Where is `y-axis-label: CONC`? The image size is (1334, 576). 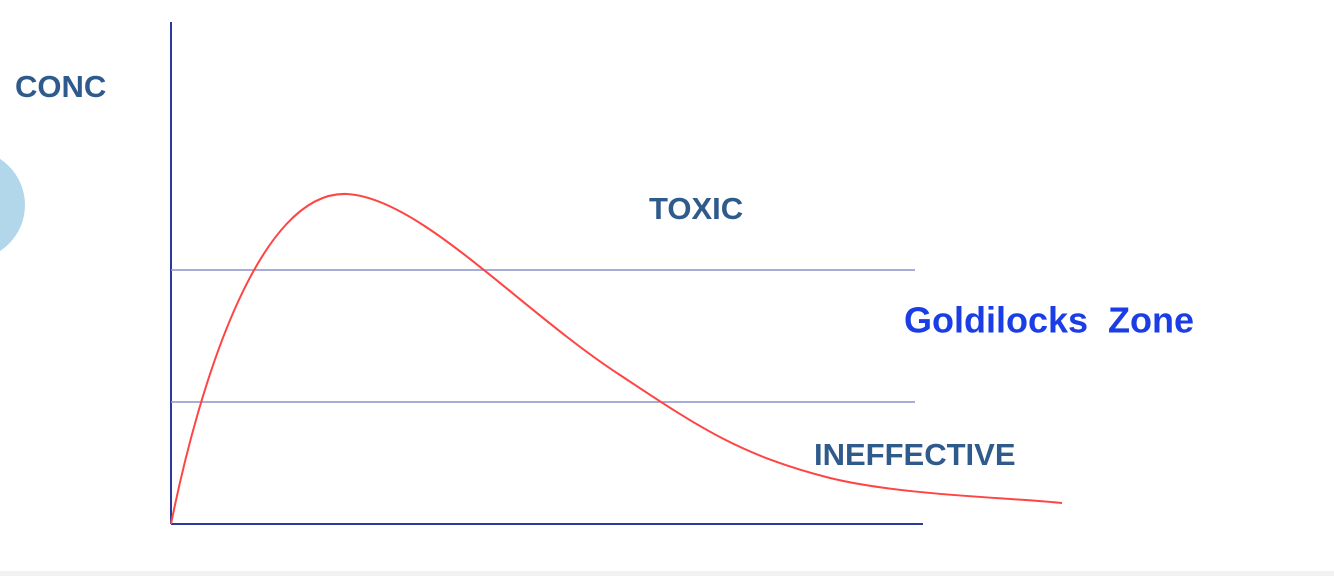 y-axis-label: CONC is located at coordinates (60, 86).